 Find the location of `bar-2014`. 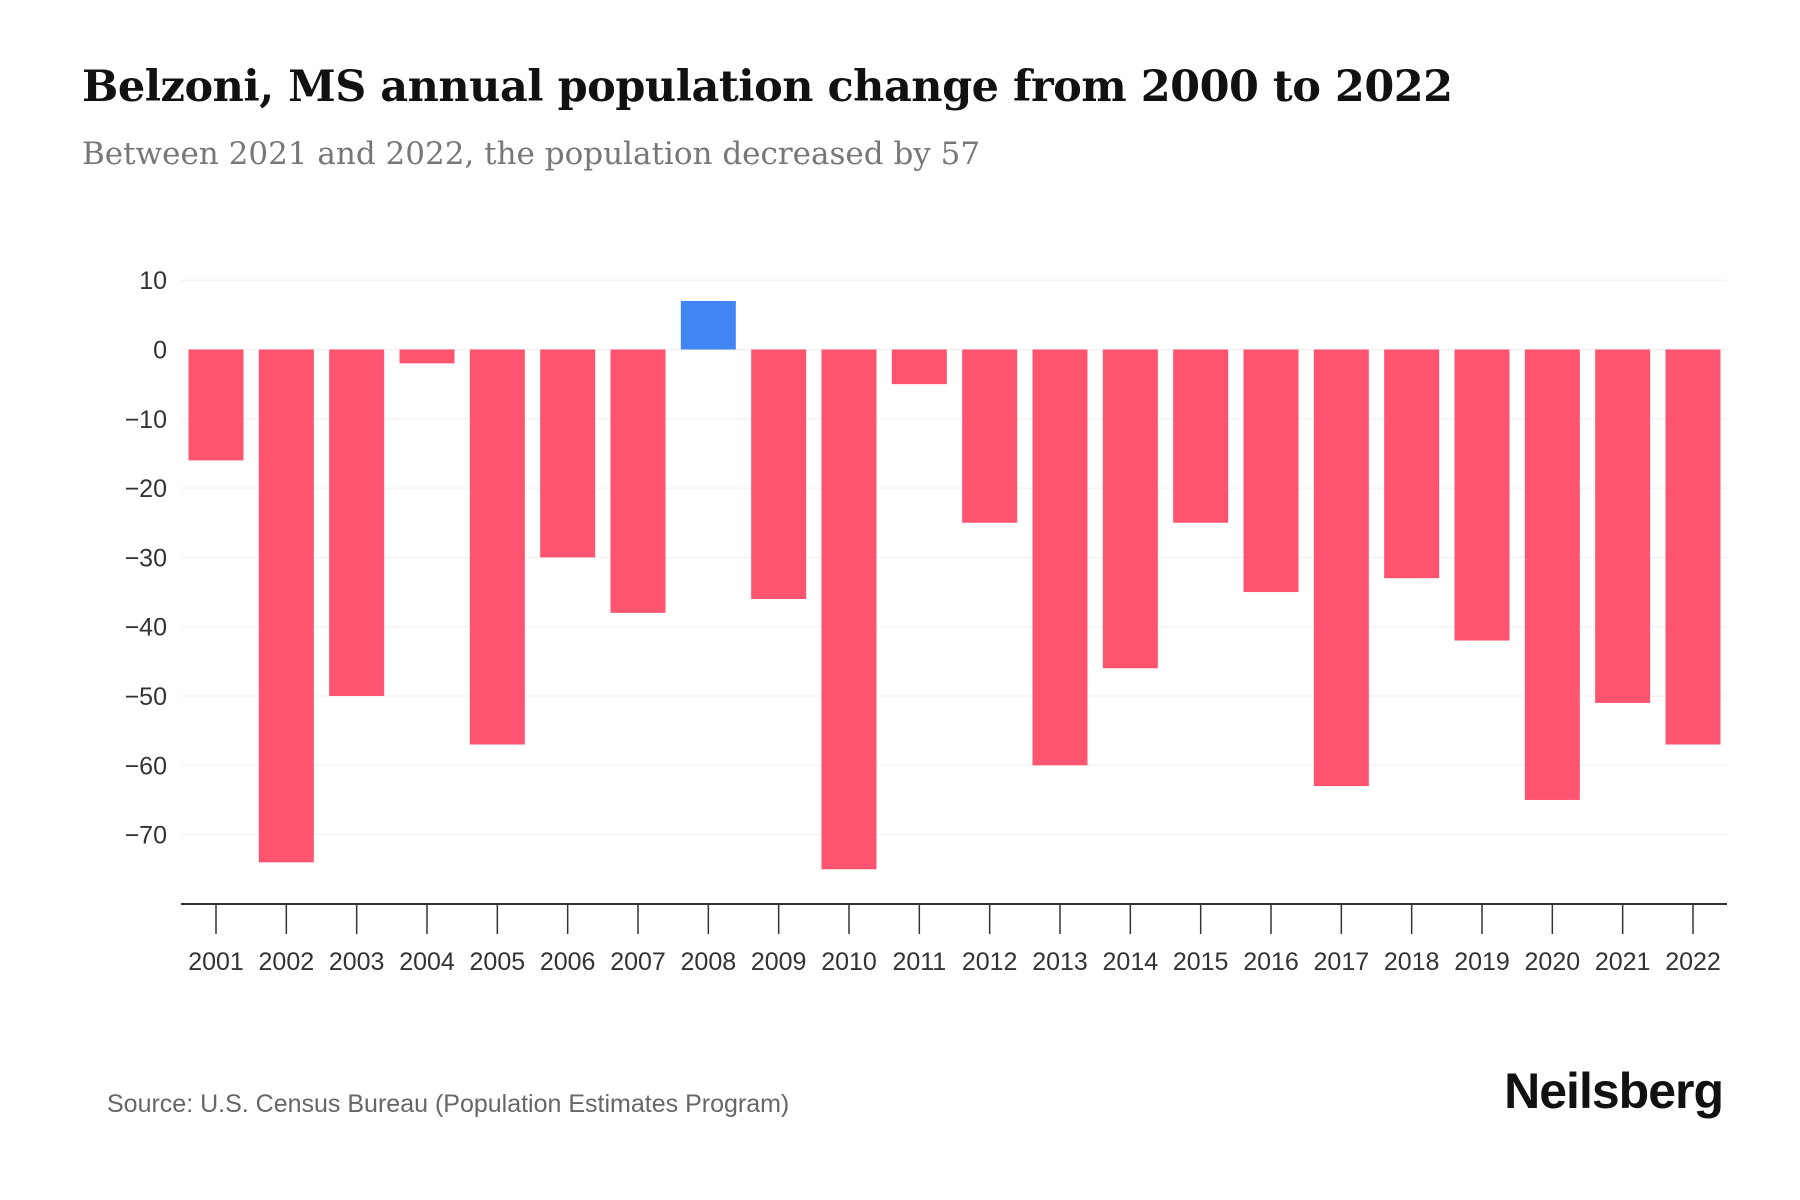

bar-2014 is located at coordinates (1130, 509).